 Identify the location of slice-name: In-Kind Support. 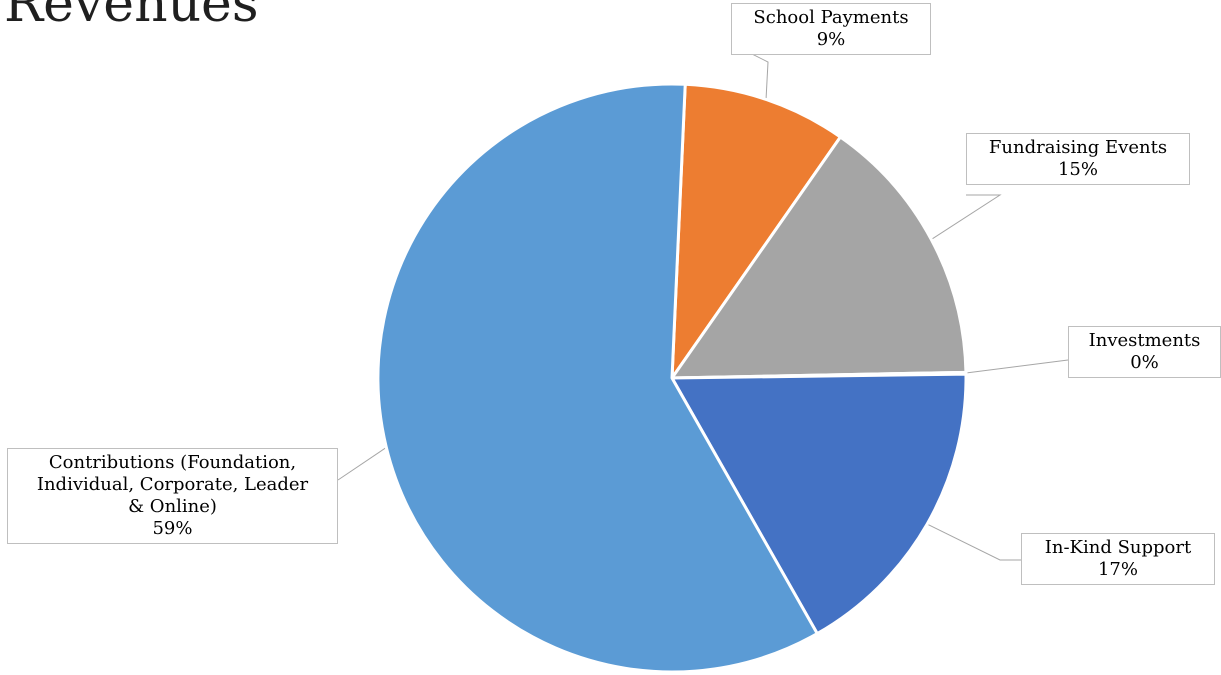
(1118, 547).